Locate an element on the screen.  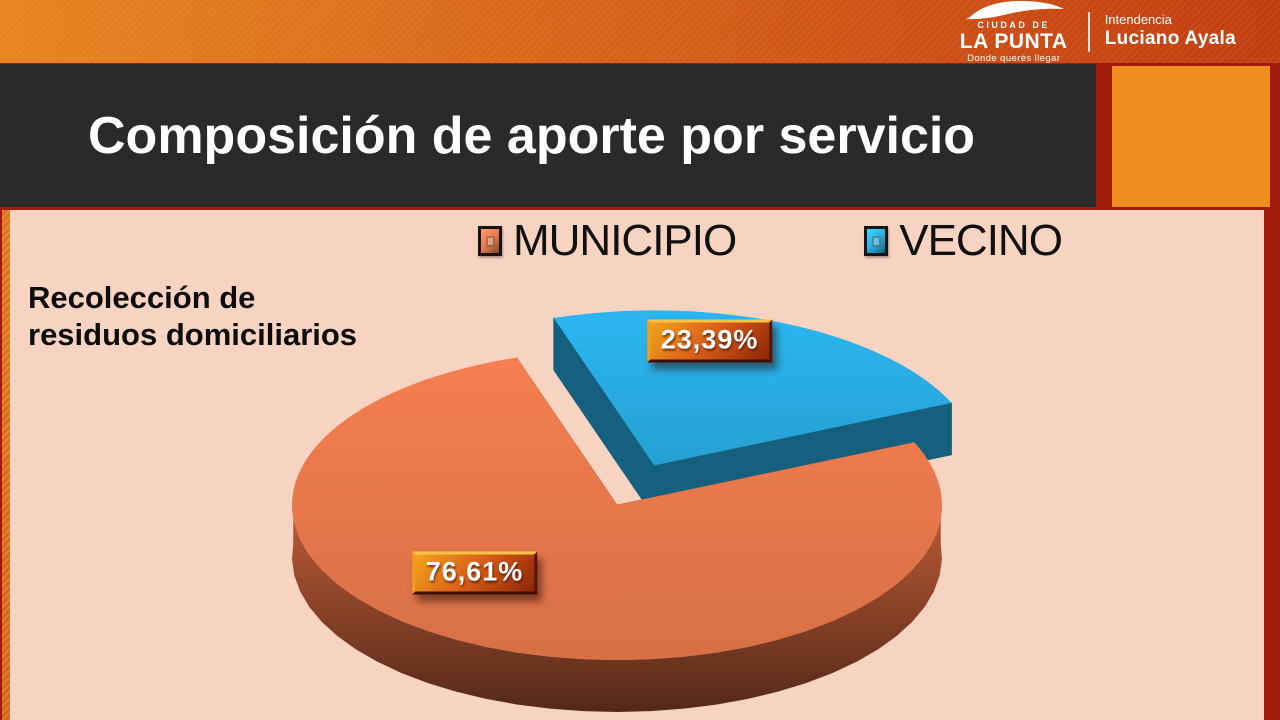
legend-marker-vecino is located at coordinates (876, 241).